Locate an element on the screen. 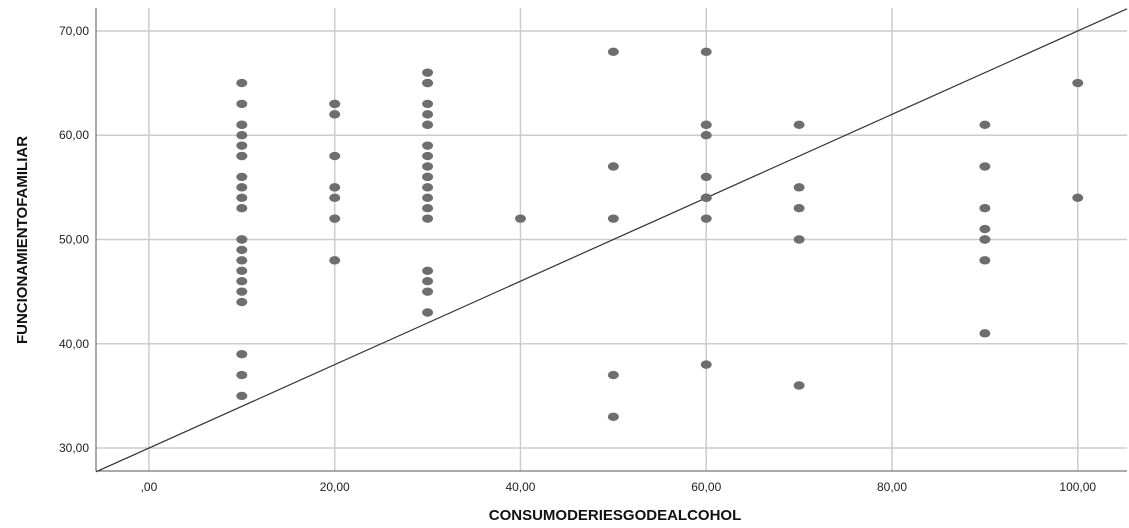 Image resolution: width=1129 pixels, height=528 pixels. y-axis-title: FUNCIONAMIENTOFAMILIAR is located at coordinates (22, 240).